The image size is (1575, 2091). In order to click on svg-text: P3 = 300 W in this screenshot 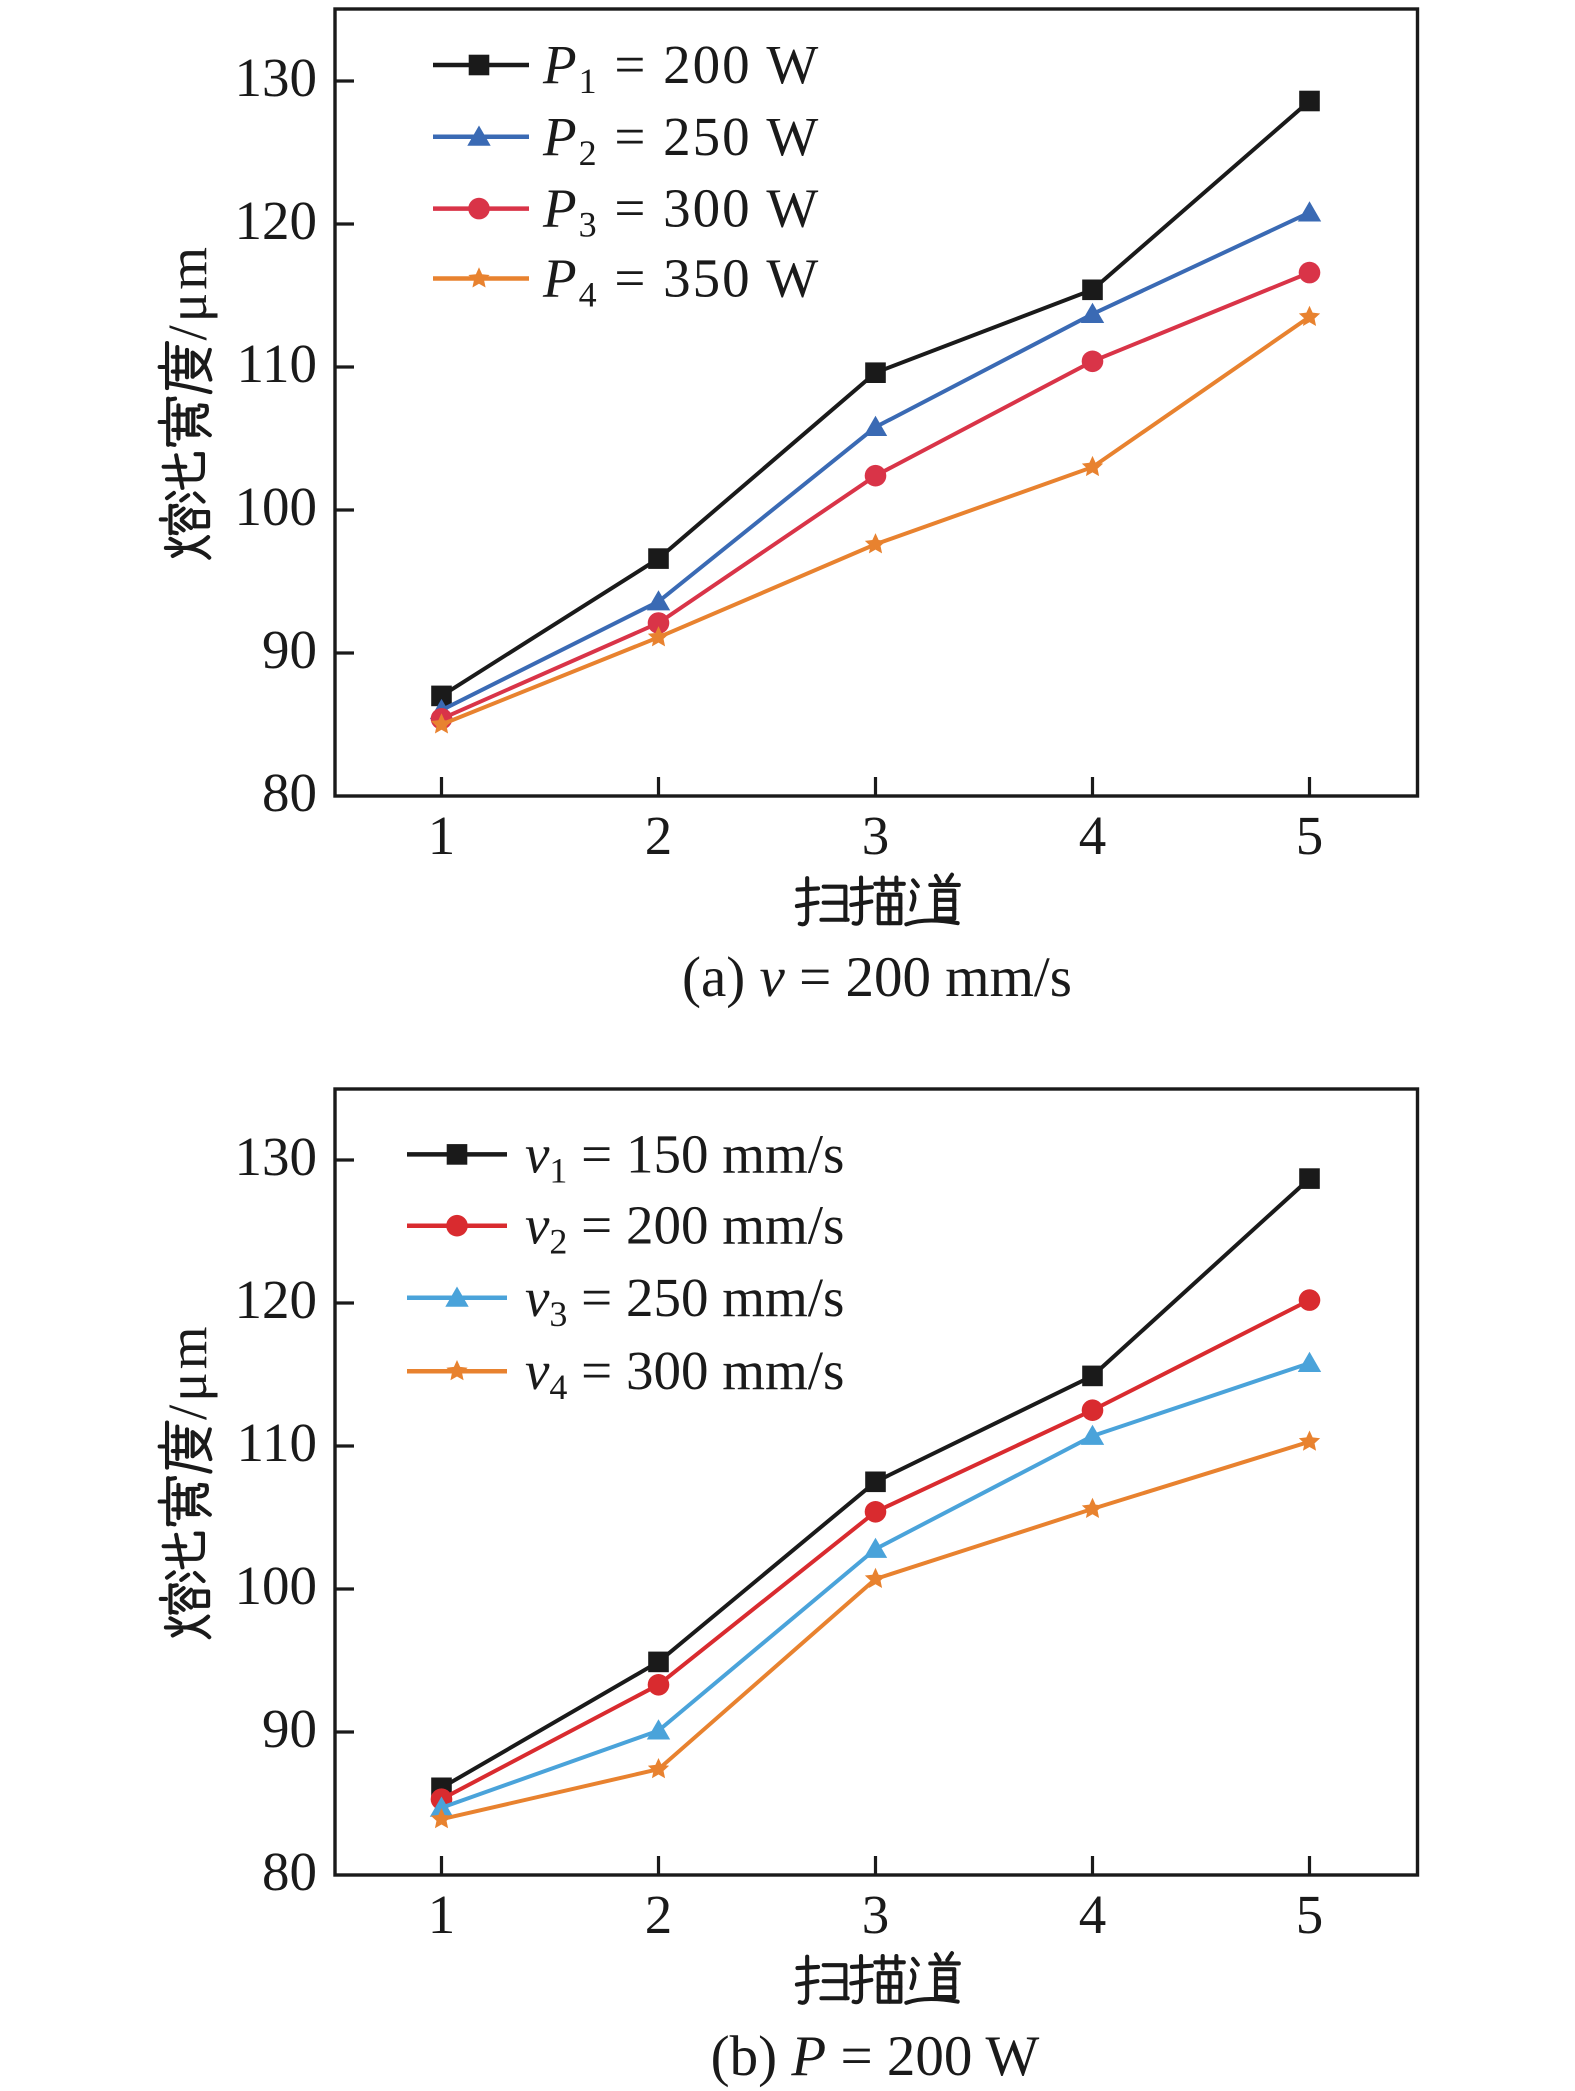, I will do `click(681, 211)`.